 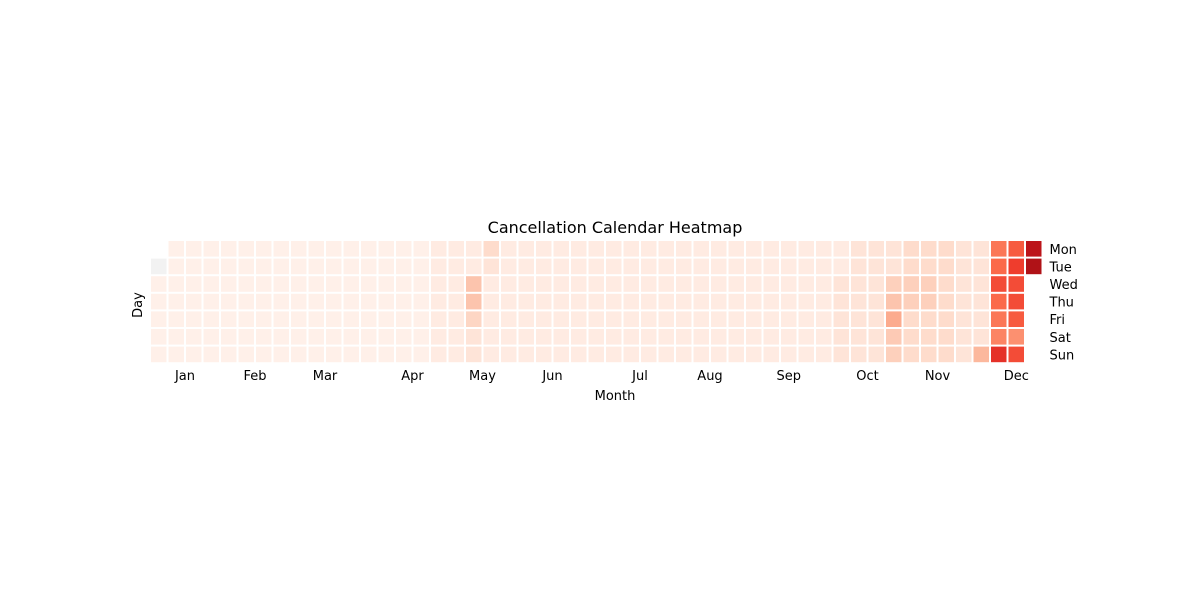 What do you see at coordinates (254, 376) in the screenshot?
I see `month-tick-label: Feb` at bounding box center [254, 376].